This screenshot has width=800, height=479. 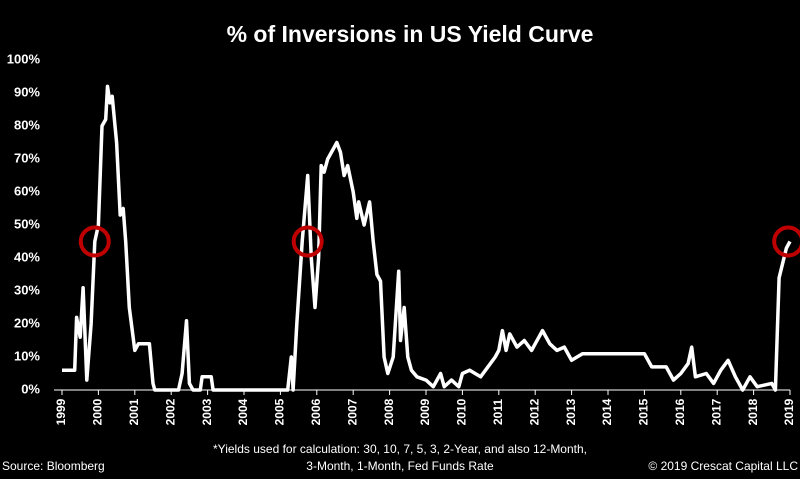 What do you see at coordinates (98, 411) in the screenshot?
I see `x-tick-label: 2000` at bounding box center [98, 411].